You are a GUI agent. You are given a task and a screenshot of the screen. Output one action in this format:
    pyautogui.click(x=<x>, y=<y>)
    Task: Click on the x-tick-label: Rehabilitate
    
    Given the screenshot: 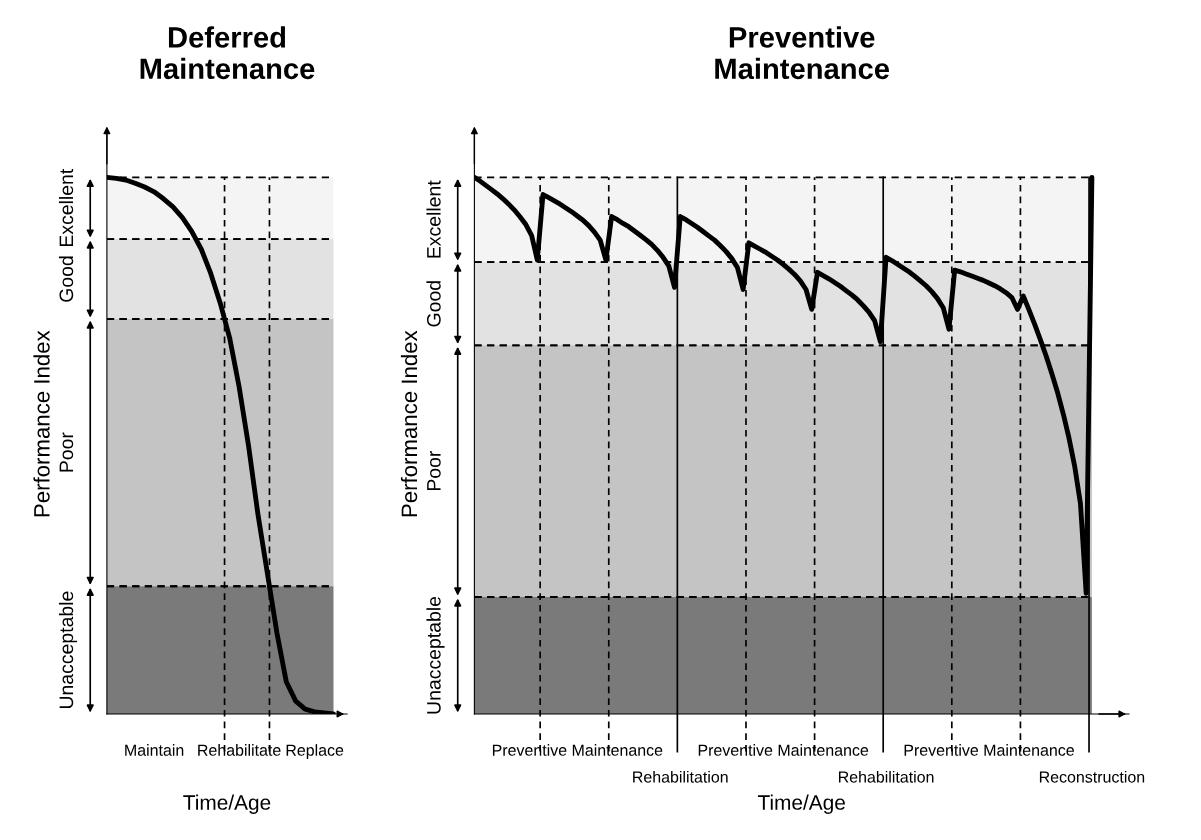 What is the action you would take?
    pyautogui.click(x=239, y=750)
    